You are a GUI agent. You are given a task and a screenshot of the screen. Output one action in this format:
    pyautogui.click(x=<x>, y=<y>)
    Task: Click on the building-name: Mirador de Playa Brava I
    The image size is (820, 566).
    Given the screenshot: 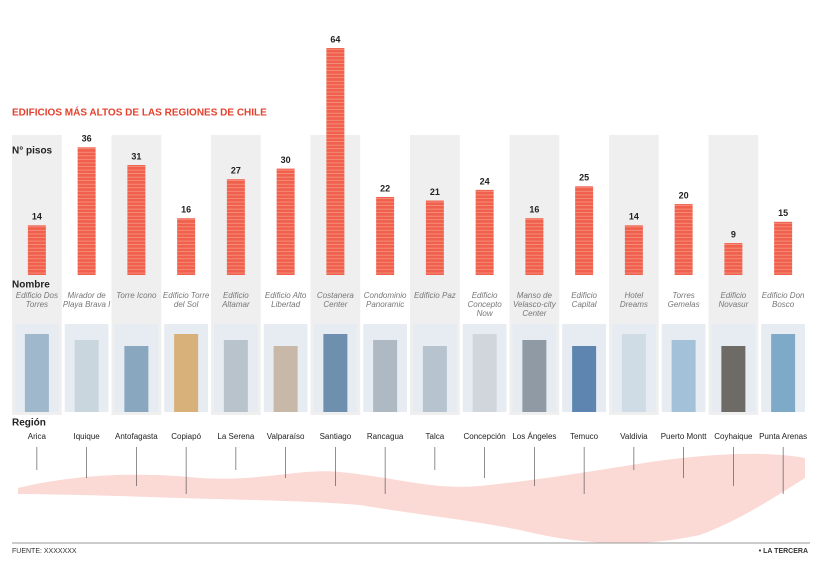 What is the action you would take?
    pyautogui.click(x=86, y=300)
    